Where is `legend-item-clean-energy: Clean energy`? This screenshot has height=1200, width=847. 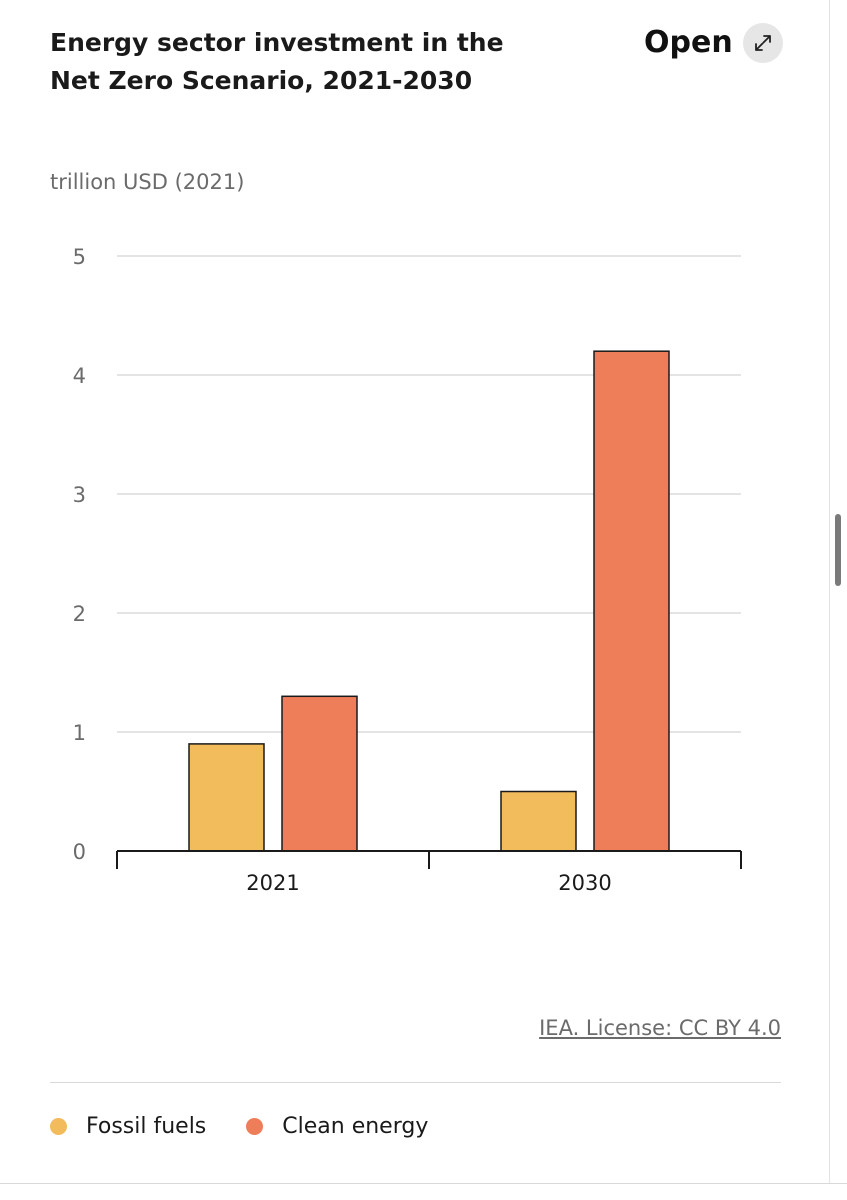
legend-item-clean-energy: Clean energy is located at coordinates (337, 1126).